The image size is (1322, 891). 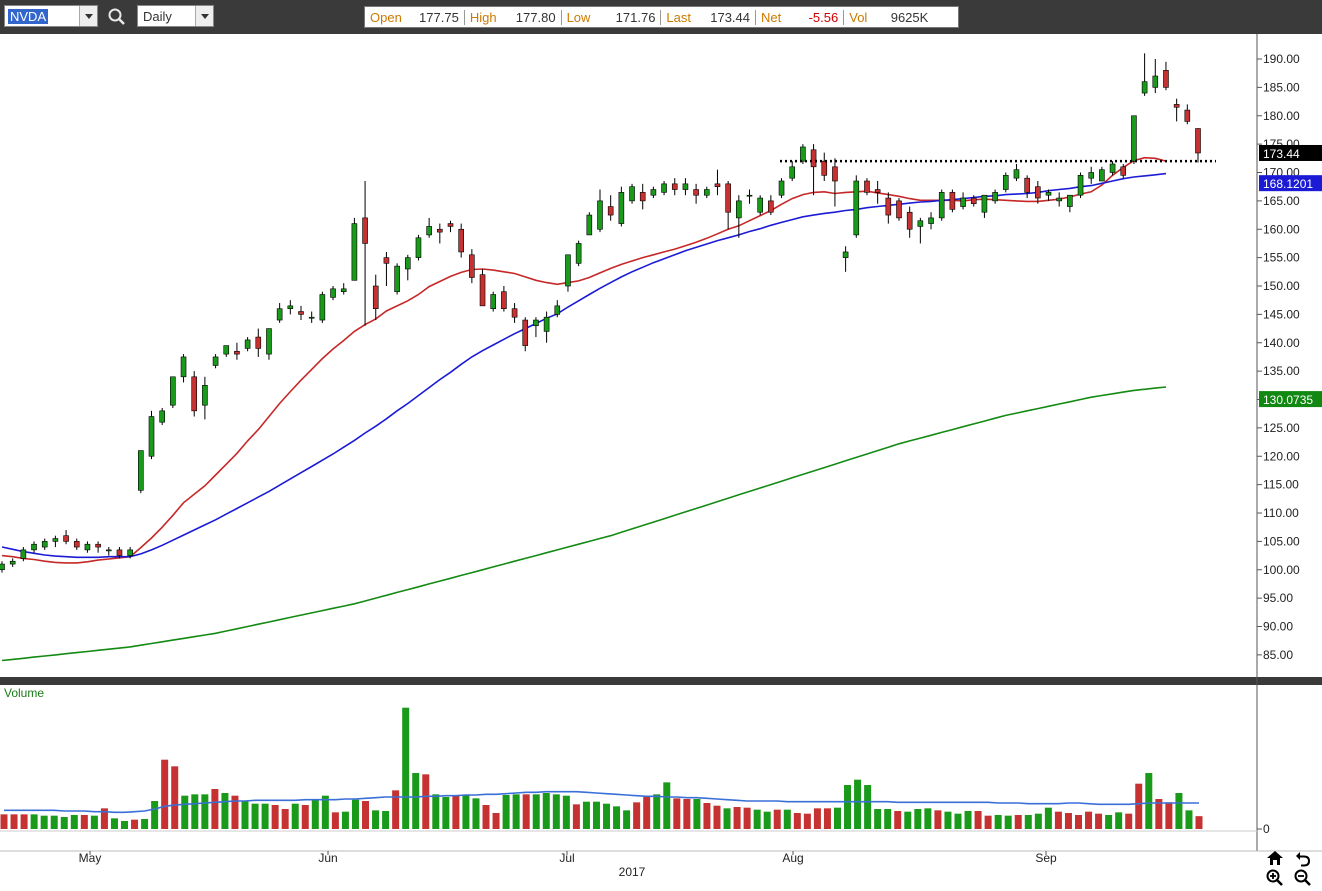 I want to click on period-dropdown-icon, so click(x=204, y=16).